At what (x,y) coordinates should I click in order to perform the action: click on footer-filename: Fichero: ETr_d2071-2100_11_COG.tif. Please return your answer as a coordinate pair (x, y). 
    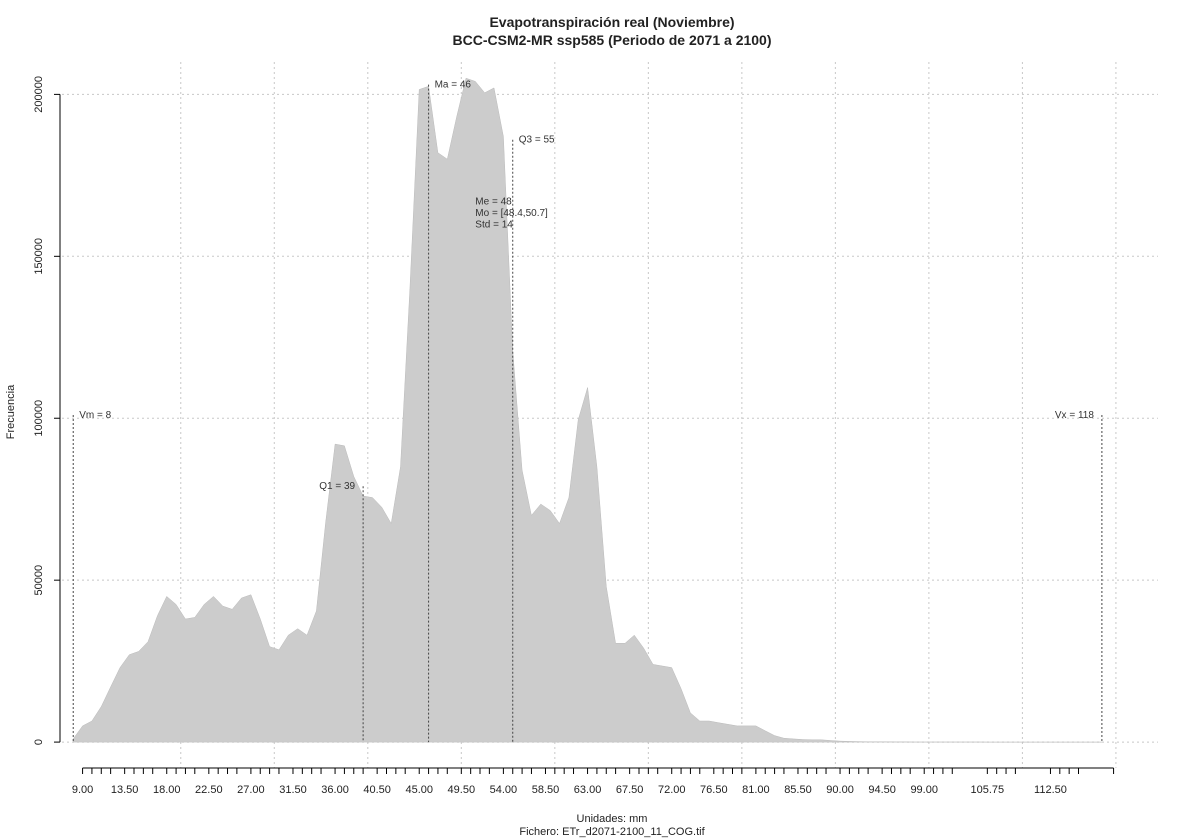
    Looking at the image, I should click on (612, 832).